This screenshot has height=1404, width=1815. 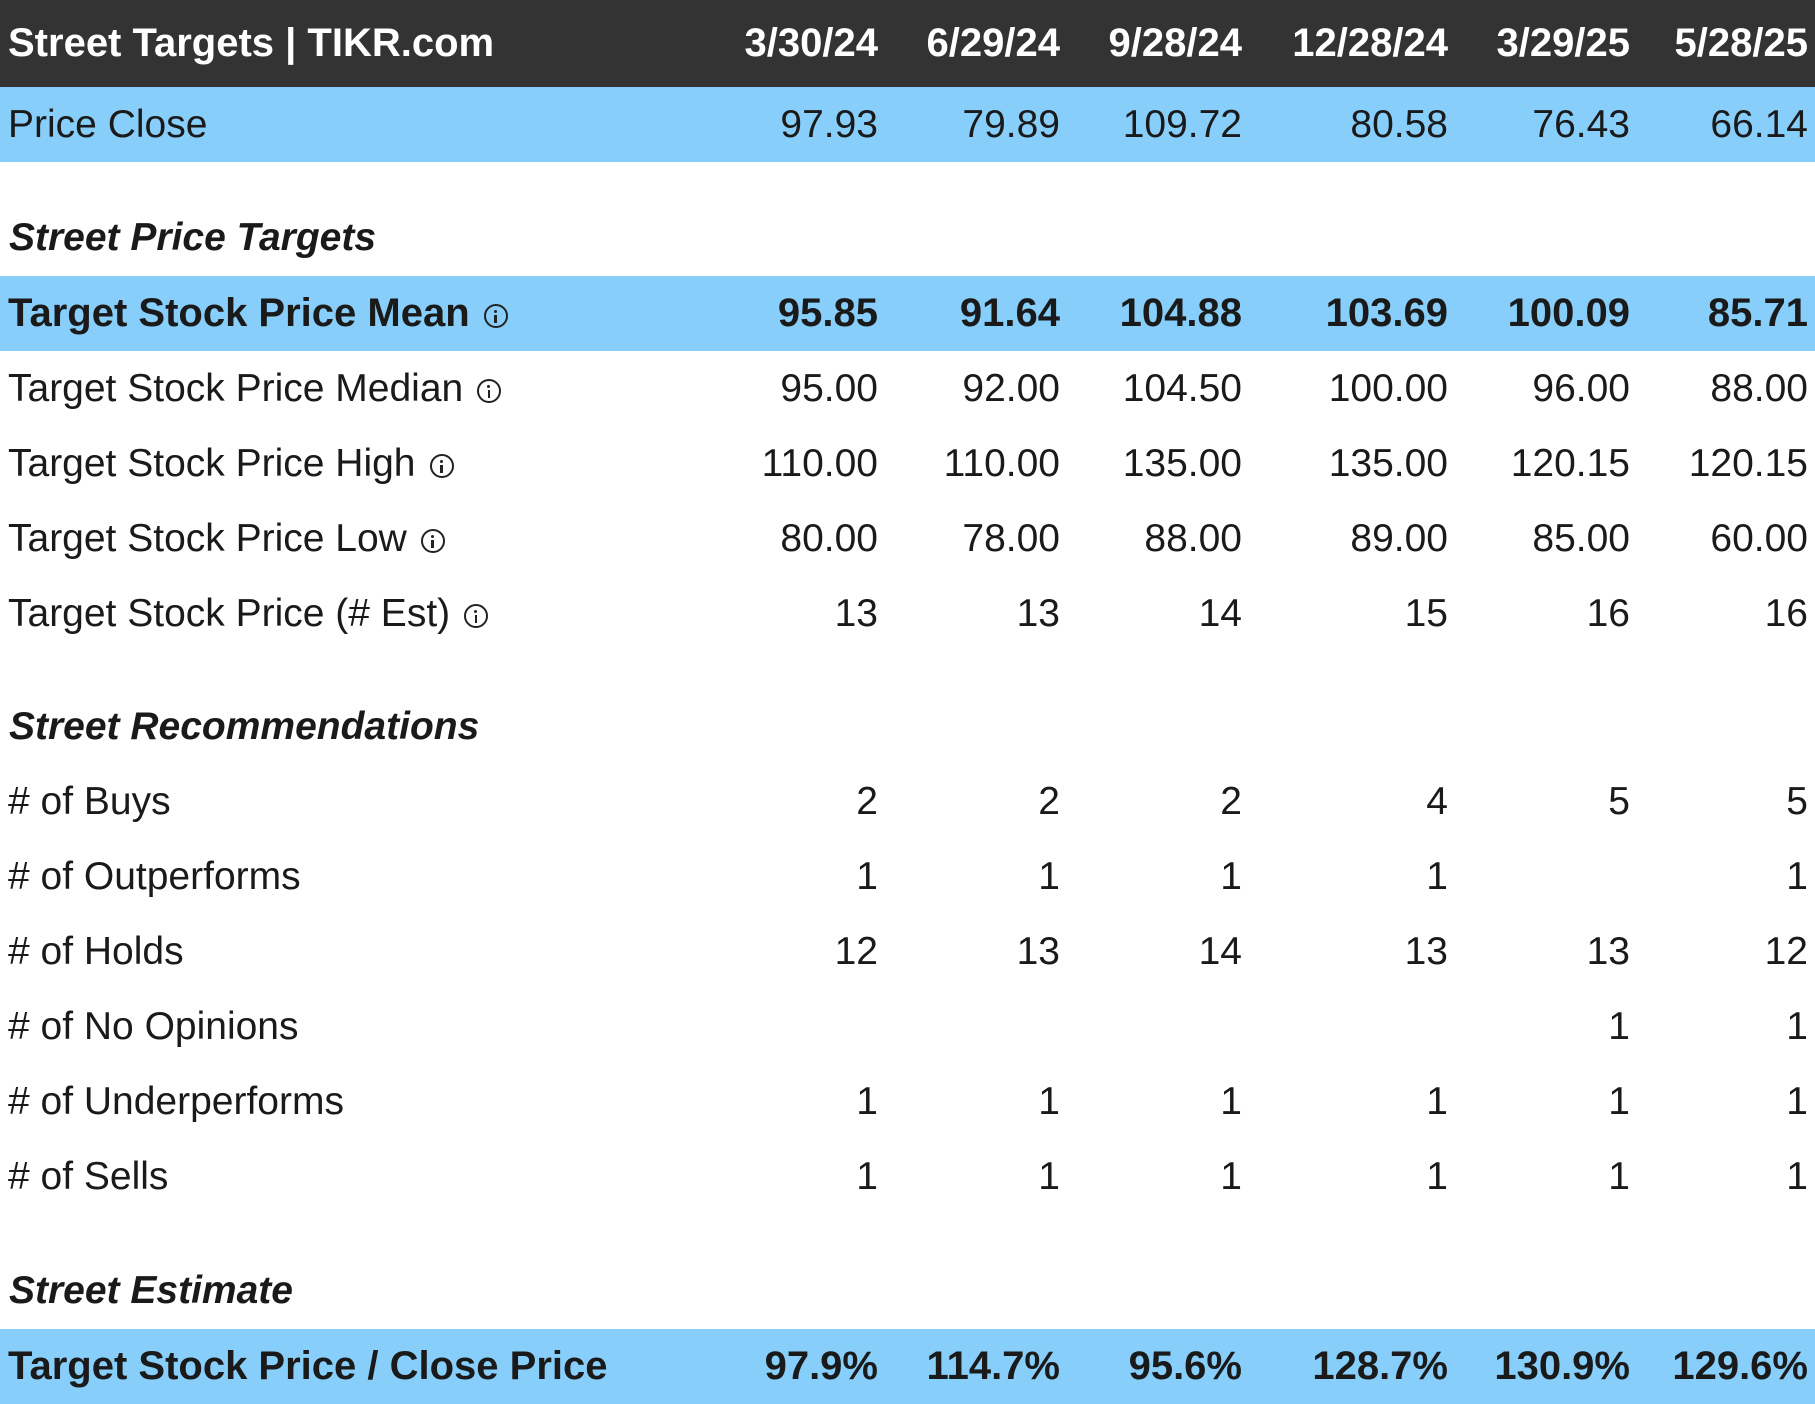 What do you see at coordinates (1175, 43) in the screenshot?
I see `date-column-header: 9/28/24` at bounding box center [1175, 43].